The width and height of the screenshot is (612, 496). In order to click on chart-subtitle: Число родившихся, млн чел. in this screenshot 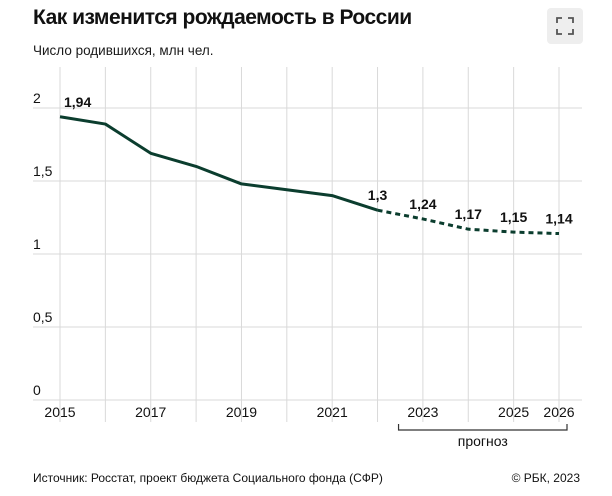, I will do `click(123, 50)`.